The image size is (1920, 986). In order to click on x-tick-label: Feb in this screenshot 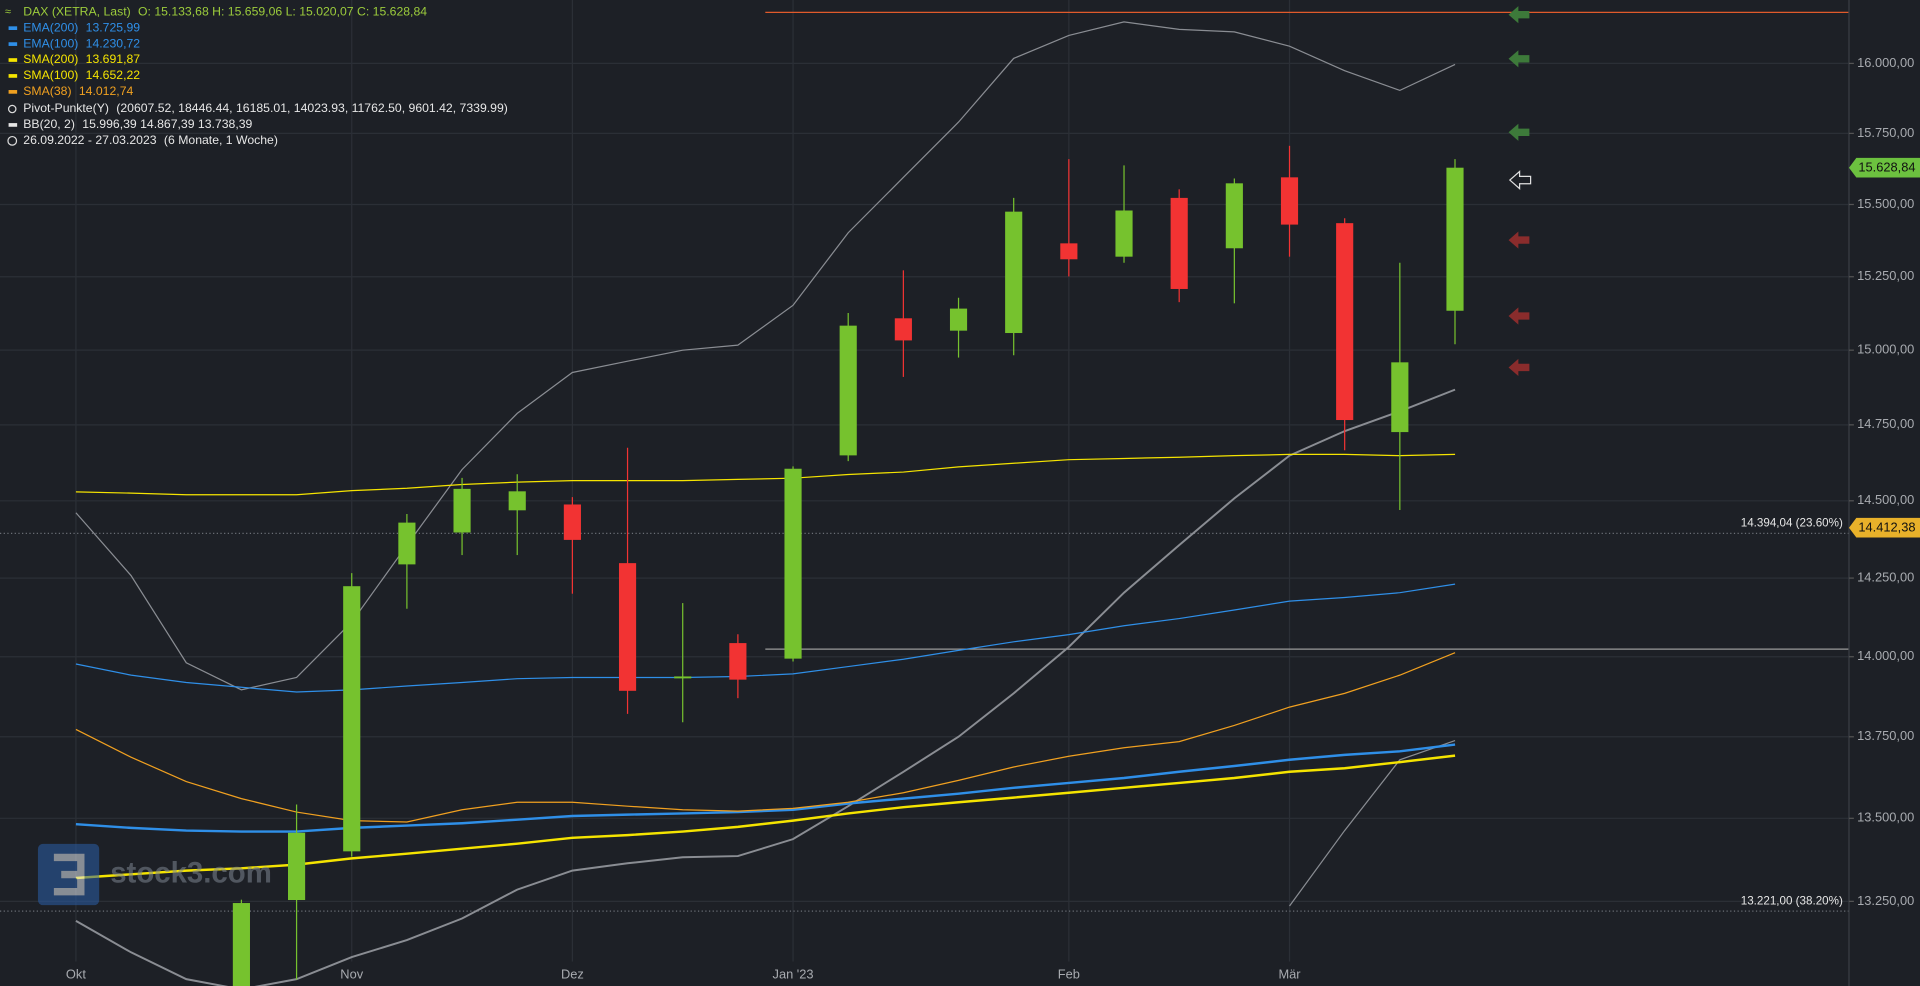, I will do `click(1069, 973)`.